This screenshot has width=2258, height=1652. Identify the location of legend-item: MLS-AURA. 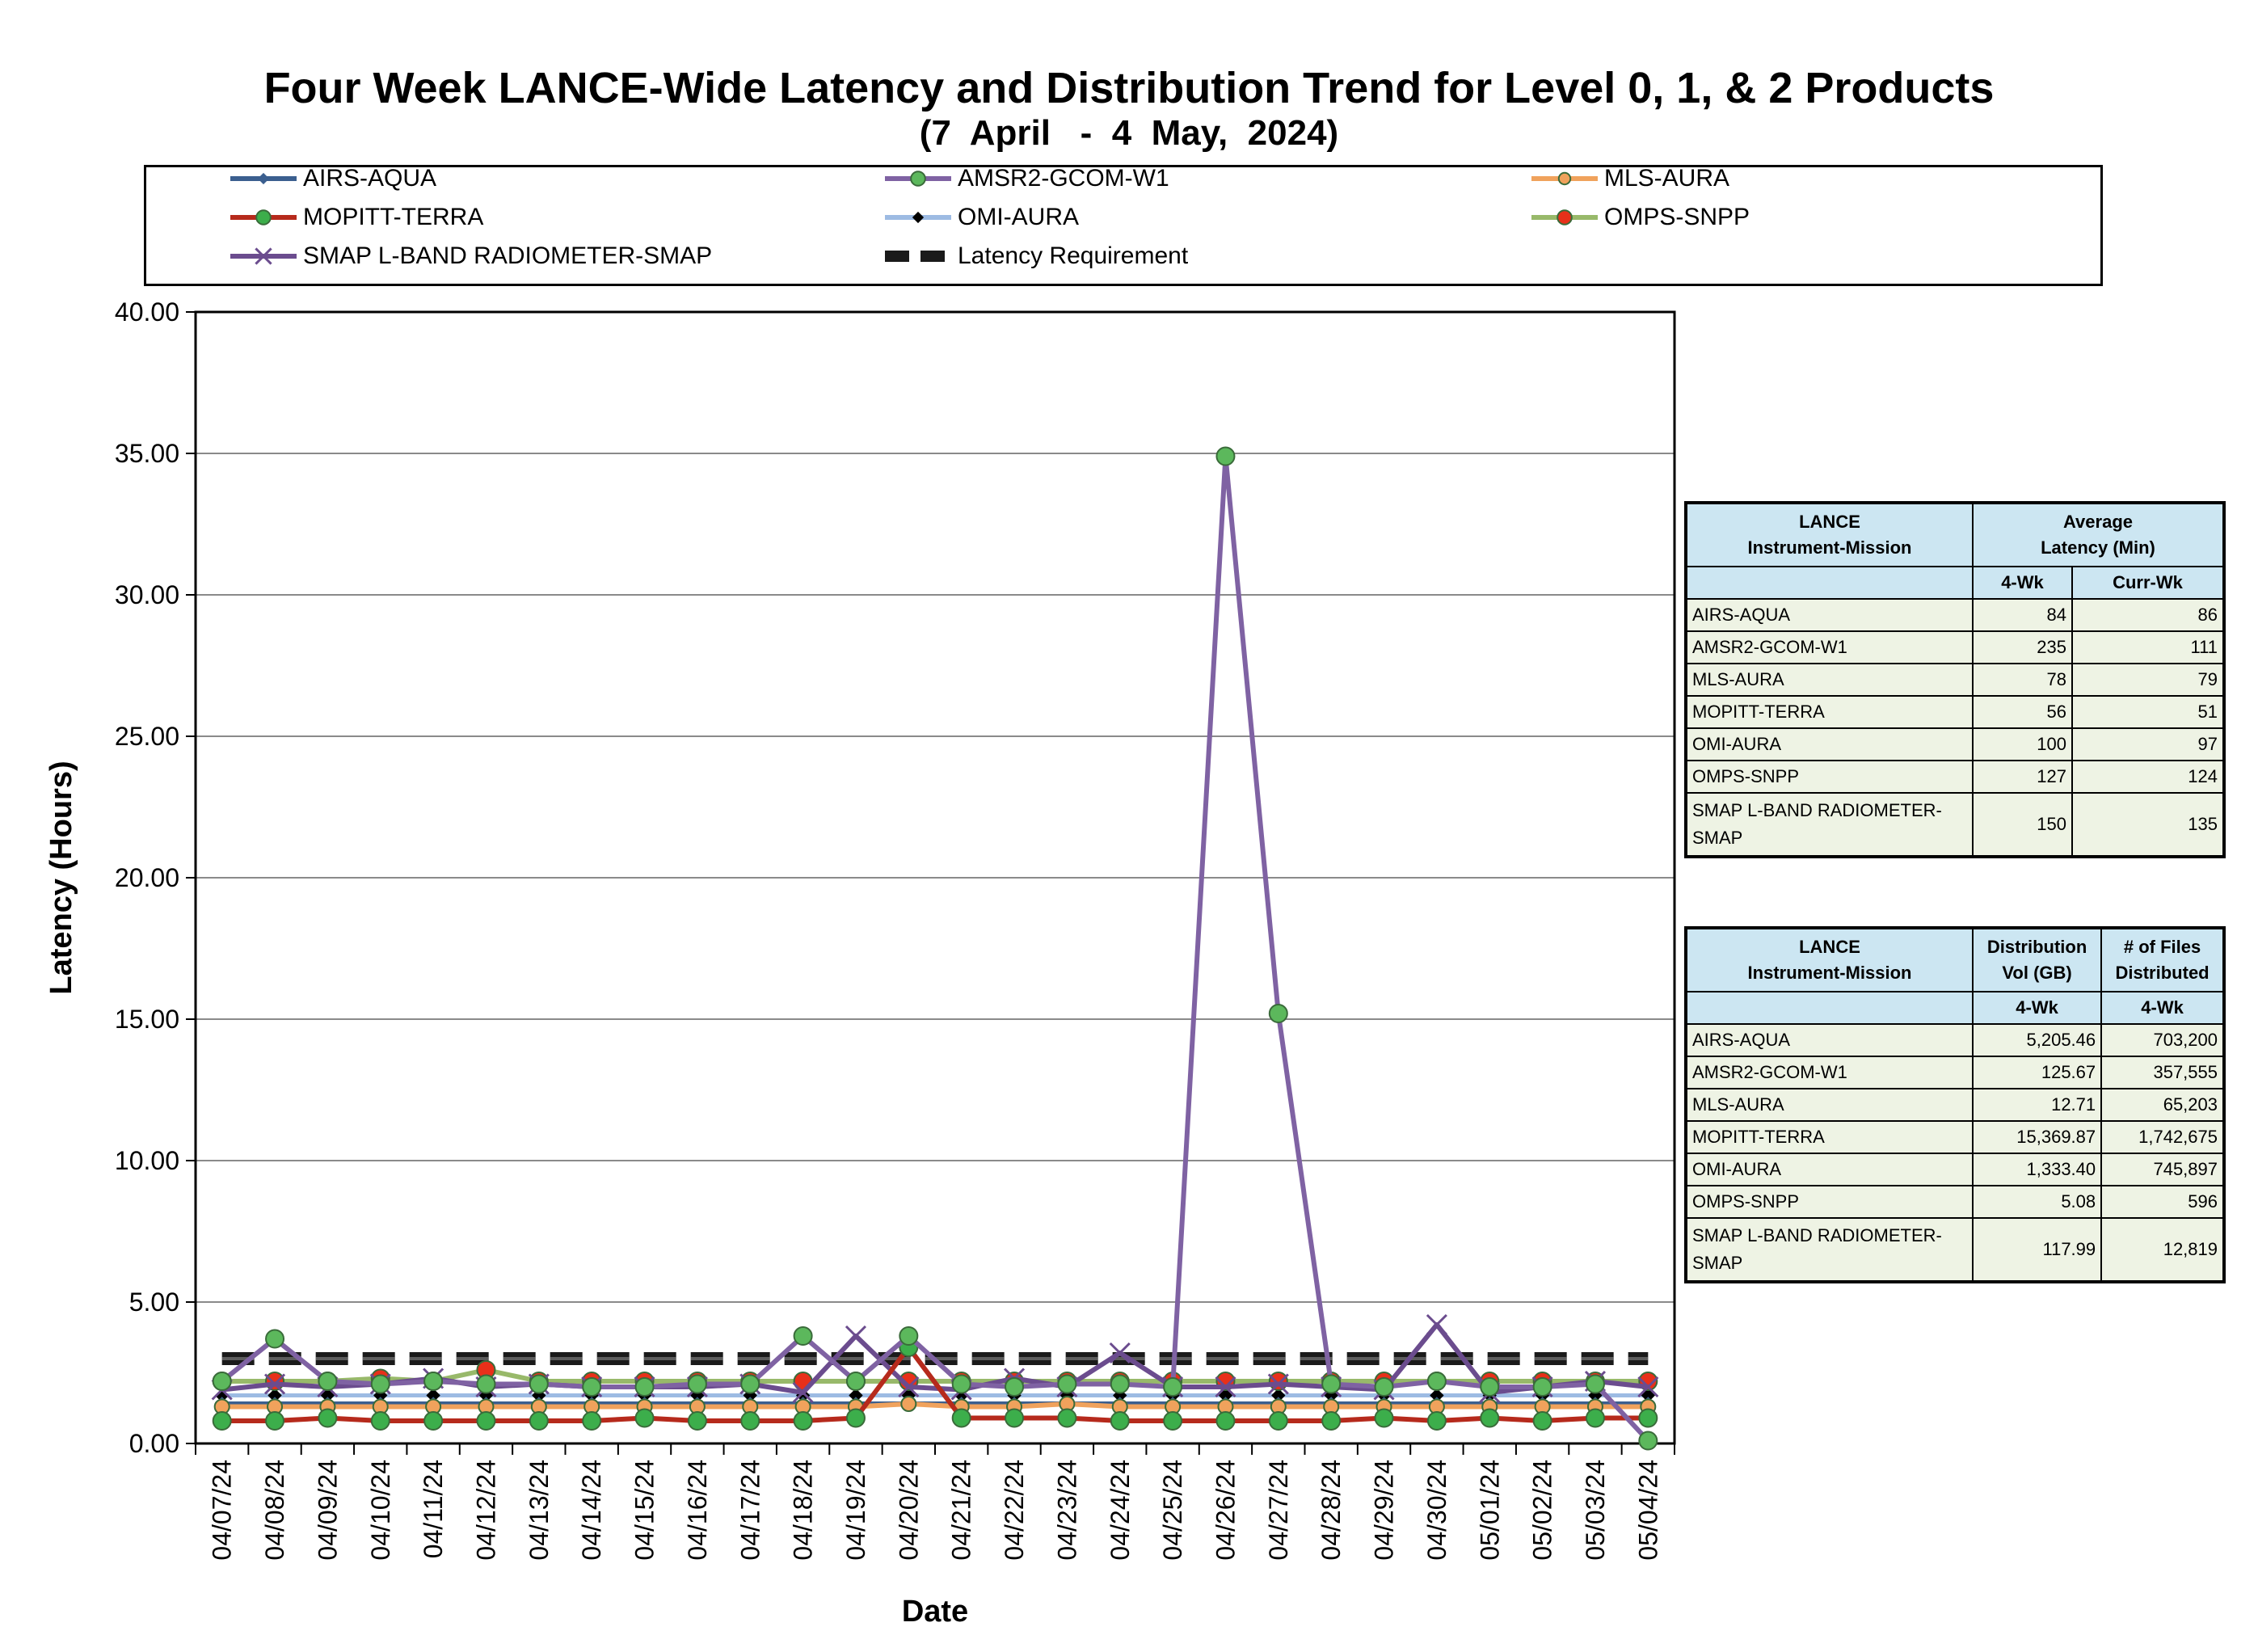
(1628, 178).